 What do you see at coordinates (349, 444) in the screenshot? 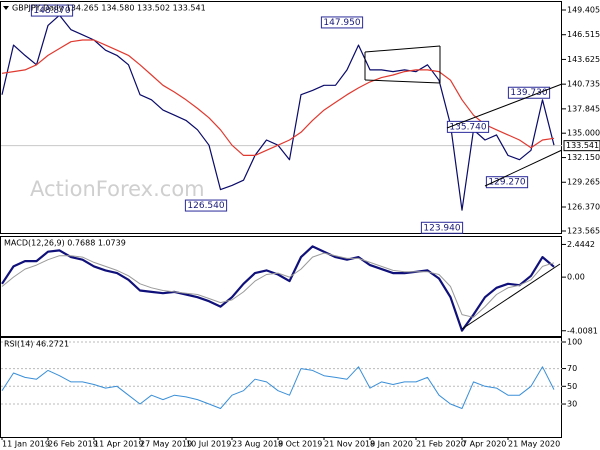
I see `x-tick-label: 21 Nov 2019` at bounding box center [349, 444].